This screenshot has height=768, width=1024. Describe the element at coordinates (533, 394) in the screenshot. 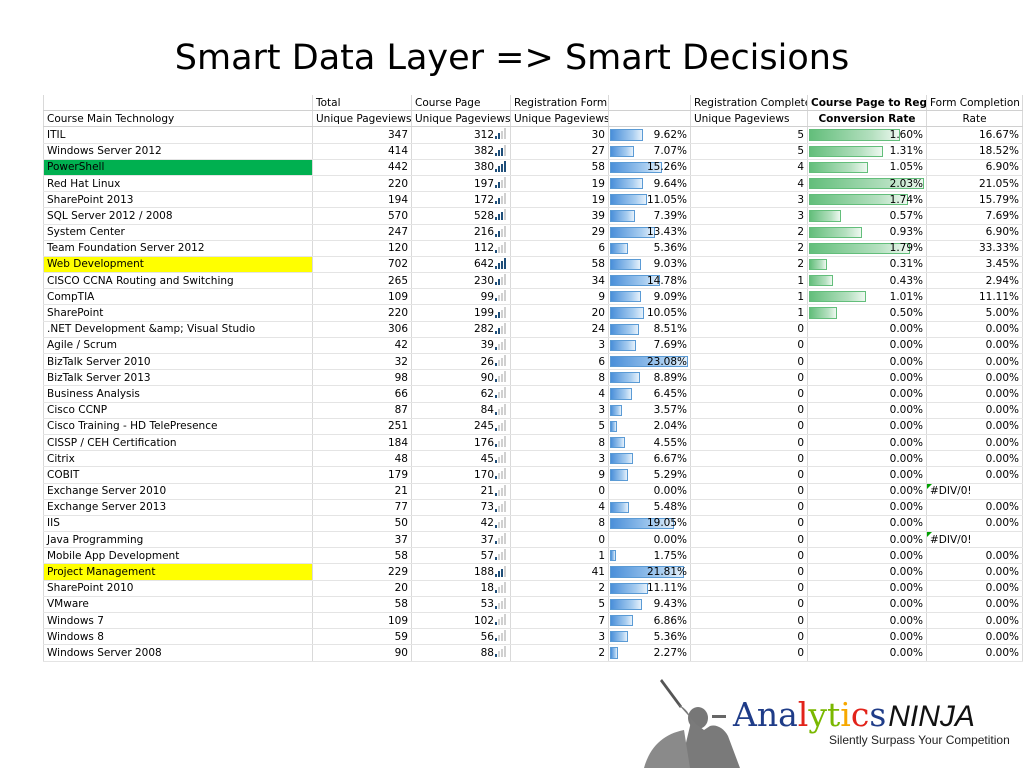

I see `table-row: Business Analysis 66 62 4 6.45% 0 0.00% 0.00%` at that location.